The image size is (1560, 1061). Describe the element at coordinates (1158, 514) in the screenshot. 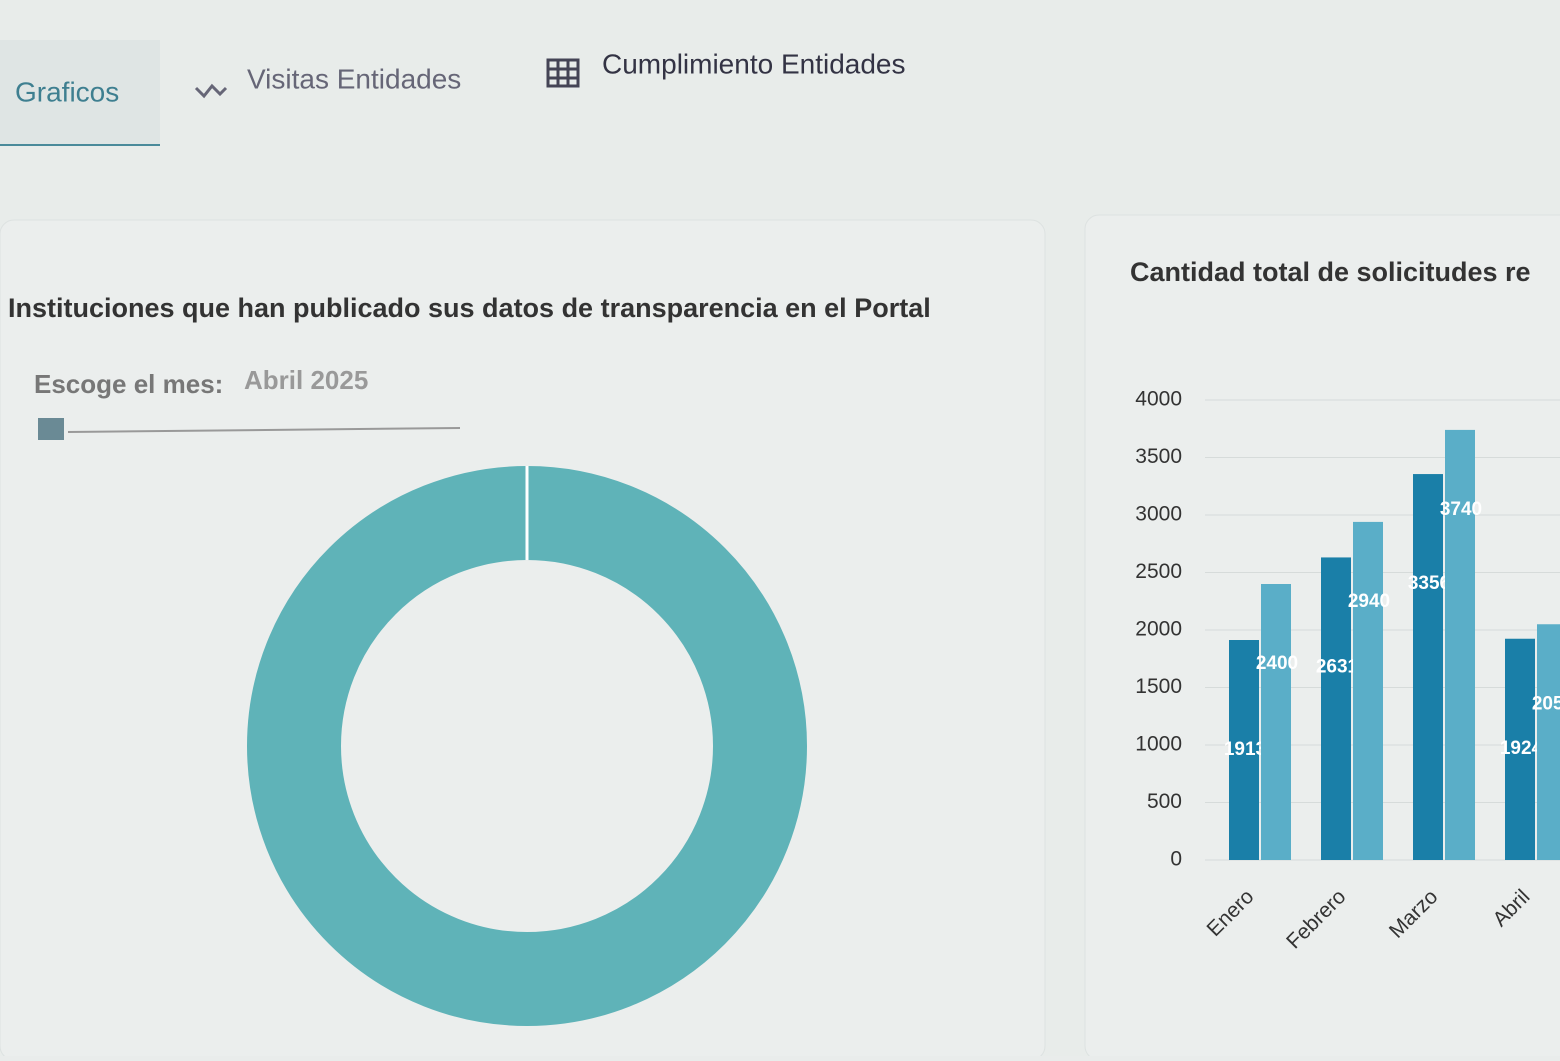

I see `y-tick-label: 3000` at that location.